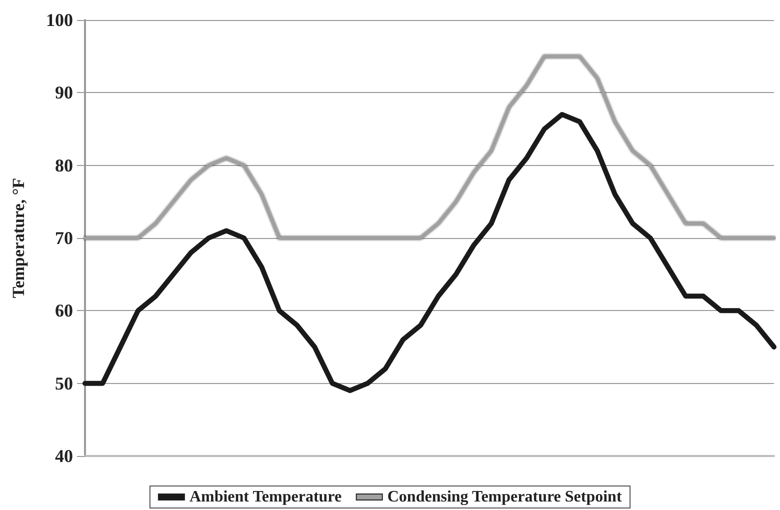 The image size is (780, 510). I want to click on y-axis-title: Temperature, °F, so click(18, 238).